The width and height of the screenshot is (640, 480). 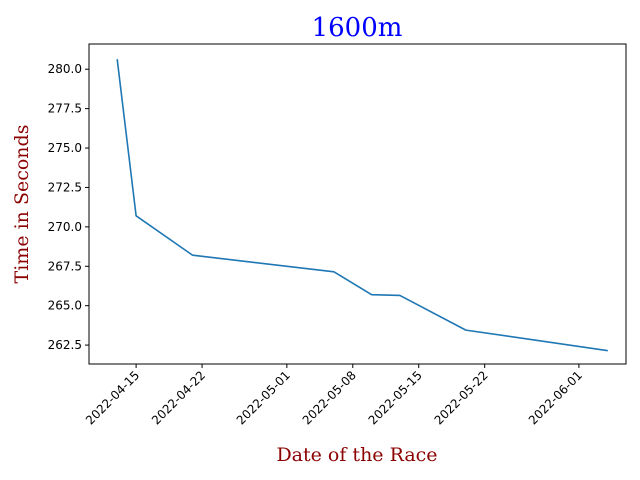 I want to click on y-tick-label: 272.5, so click(x=65, y=187).